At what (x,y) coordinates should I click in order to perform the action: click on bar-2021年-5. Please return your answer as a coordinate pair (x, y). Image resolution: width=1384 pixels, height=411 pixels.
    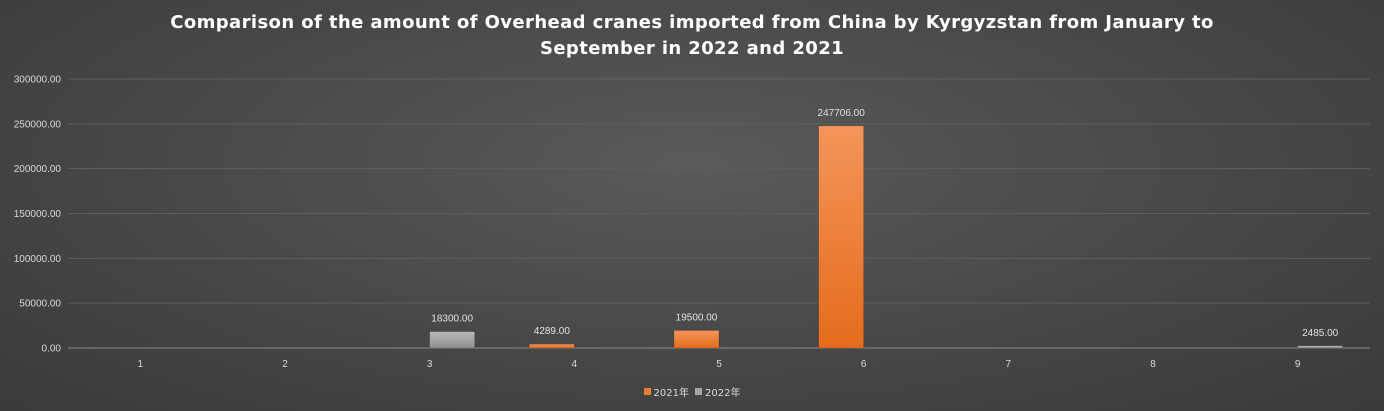
    Looking at the image, I should click on (696, 339).